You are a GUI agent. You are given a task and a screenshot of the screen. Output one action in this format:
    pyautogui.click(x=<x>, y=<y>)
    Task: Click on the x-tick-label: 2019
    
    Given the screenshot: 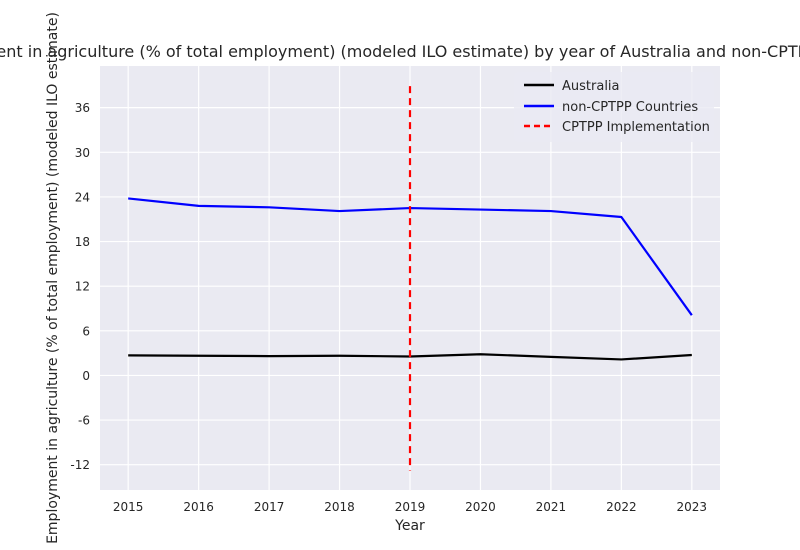 What is the action you would take?
    pyautogui.click(x=410, y=507)
    